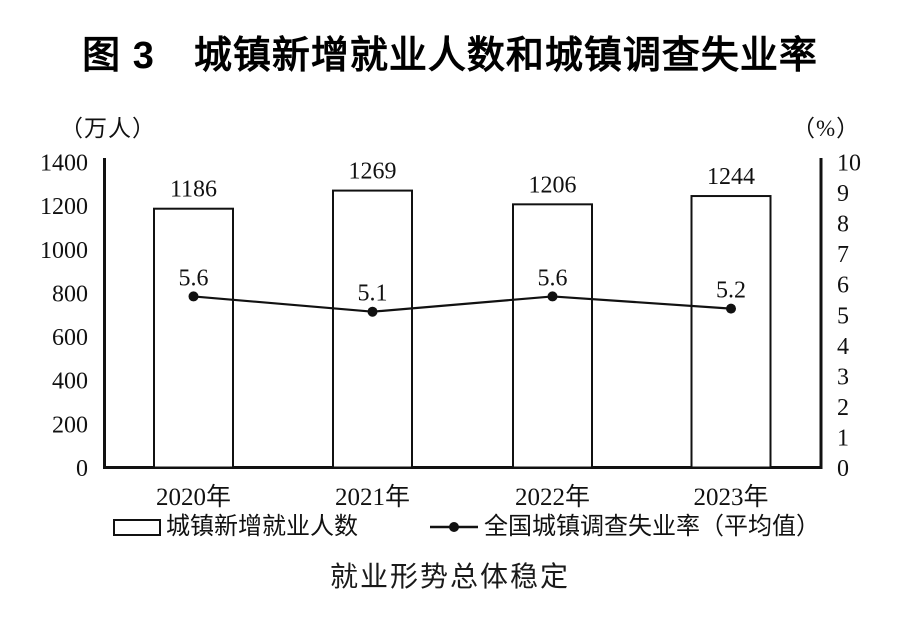 This screenshot has width=900, height=628. What do you see at coordinates (843, 316) in the screenshot?
I see `right-axis-tick-label: 5` at bounding box center [843, 316].